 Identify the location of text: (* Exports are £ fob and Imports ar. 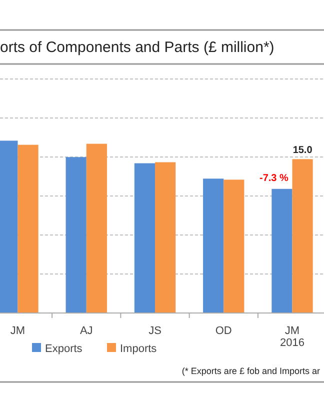
(251, 371).